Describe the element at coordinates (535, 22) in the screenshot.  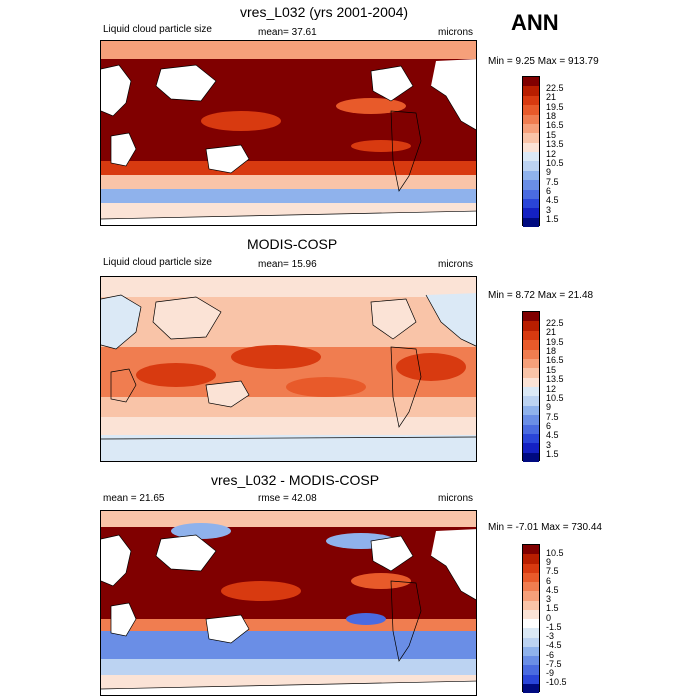
I see `season-label: ANN` at that location.